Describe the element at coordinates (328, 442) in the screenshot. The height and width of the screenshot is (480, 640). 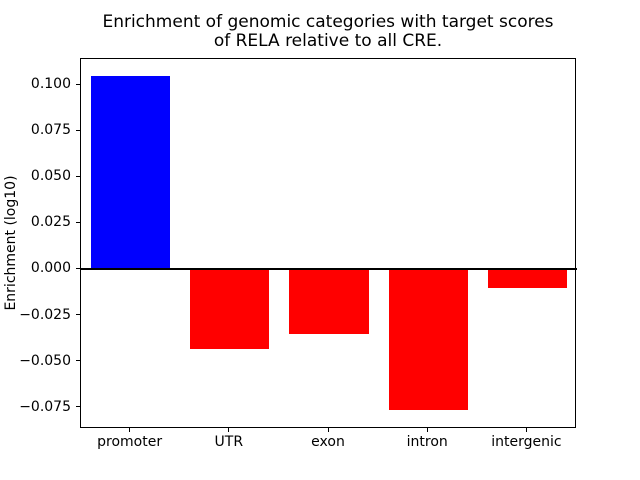
I see `x-tick-label: exon` at that location.